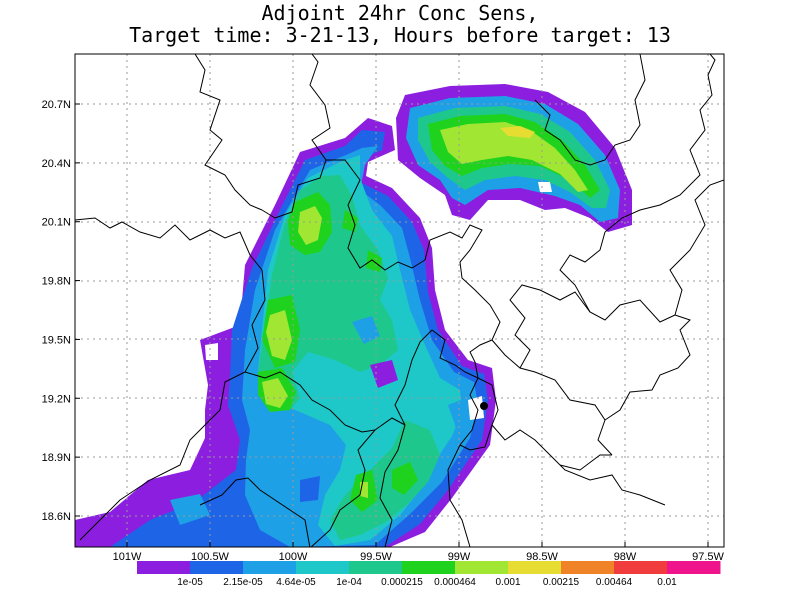  Describe the element at coordinates (56, 340) in the screenshot. I see `latitude-label: 19.5N` at that location.